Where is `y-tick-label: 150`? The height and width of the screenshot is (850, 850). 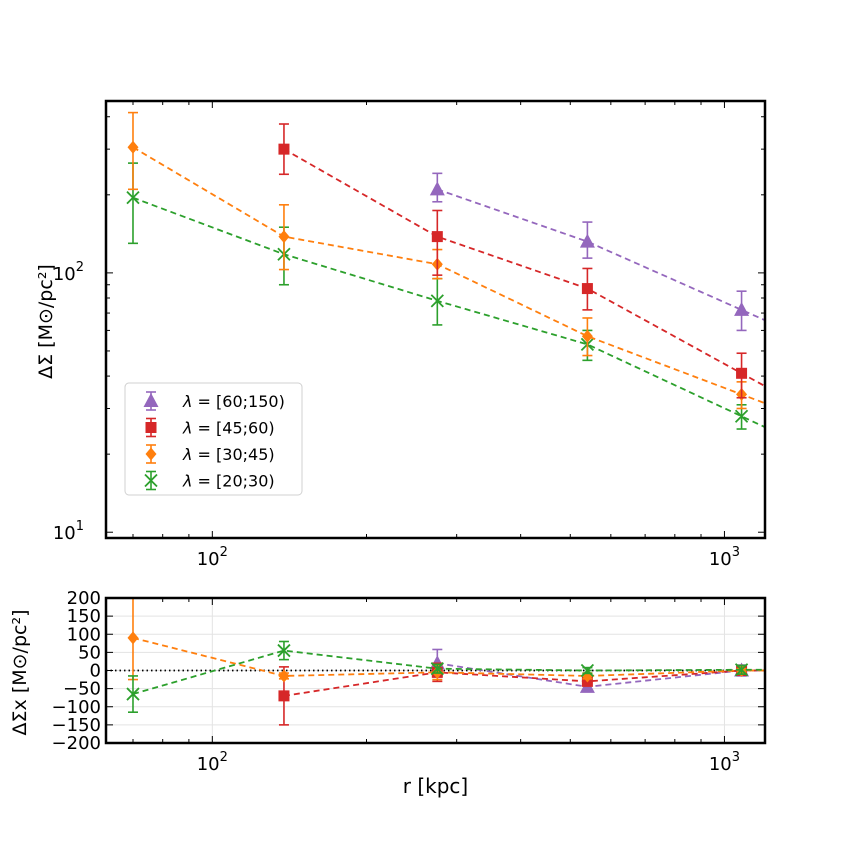
y-tick-label: 150 is located at coordinates (84, 616).